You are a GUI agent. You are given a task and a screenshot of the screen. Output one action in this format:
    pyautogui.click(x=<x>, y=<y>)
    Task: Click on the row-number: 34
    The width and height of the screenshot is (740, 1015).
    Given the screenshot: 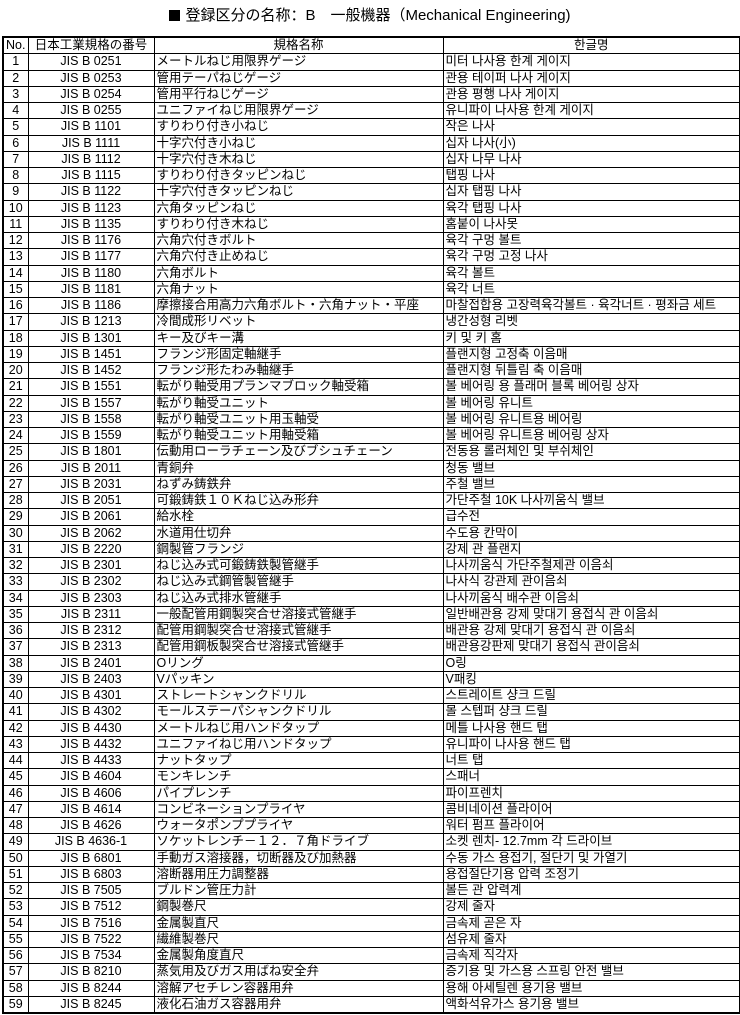 What is the action you would take?
    pyautogui.click(x=15, y=598)
    